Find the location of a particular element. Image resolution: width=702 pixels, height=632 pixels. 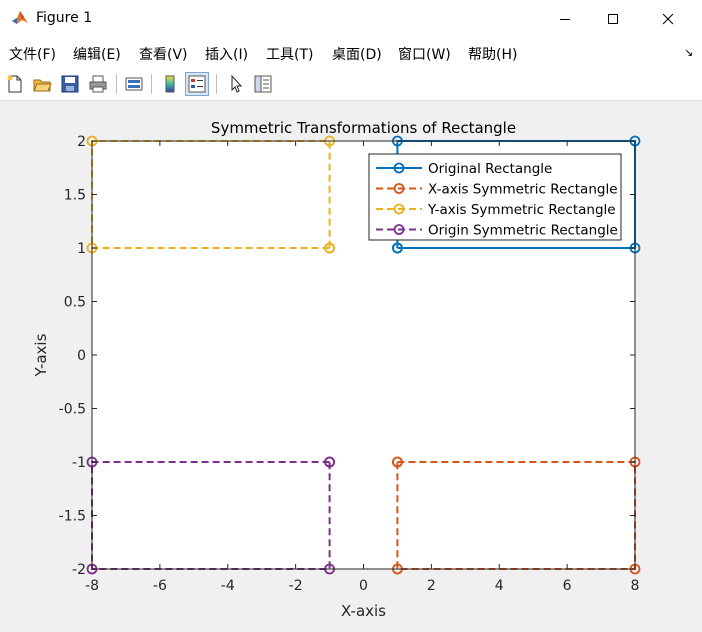

menu-desktop: 桌面(D) is located at coordinates (357, 55).